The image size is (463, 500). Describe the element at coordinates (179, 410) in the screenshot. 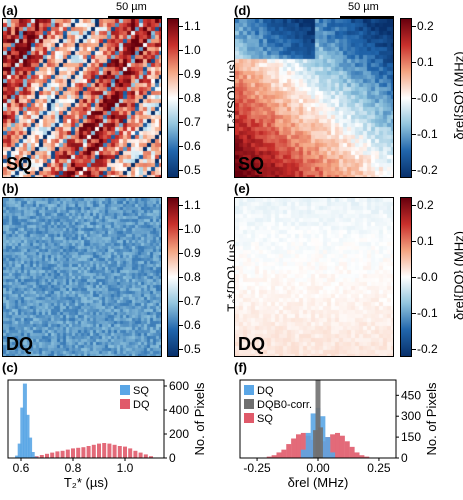

I see `y-tick-label: 400` at that location.